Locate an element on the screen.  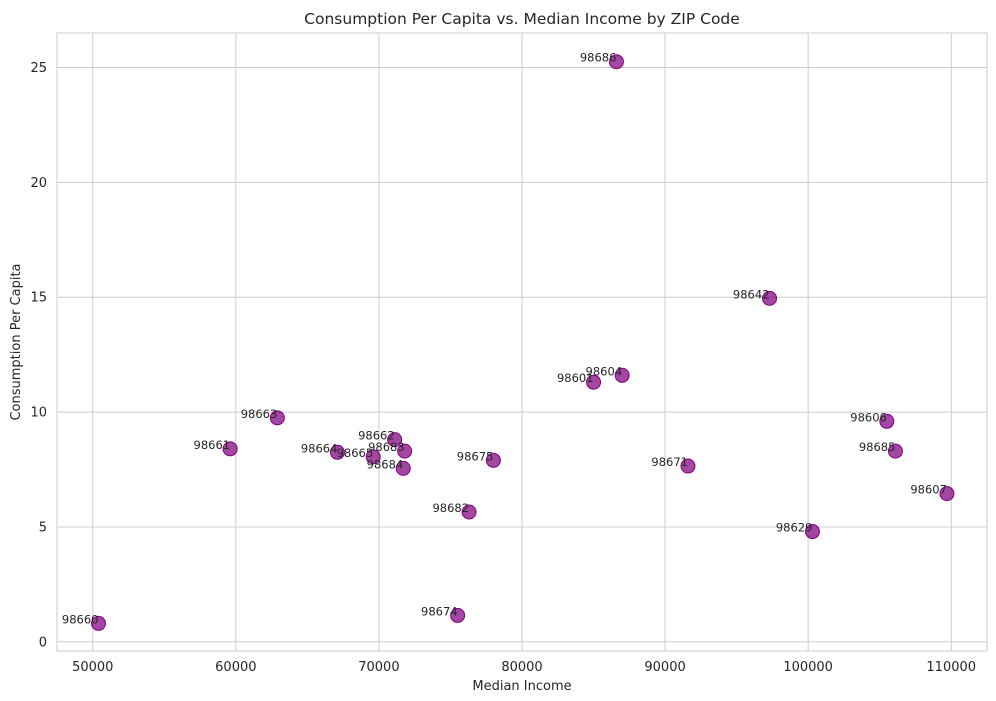
y-tick-label: 10 is located at coordinates (38, 413).